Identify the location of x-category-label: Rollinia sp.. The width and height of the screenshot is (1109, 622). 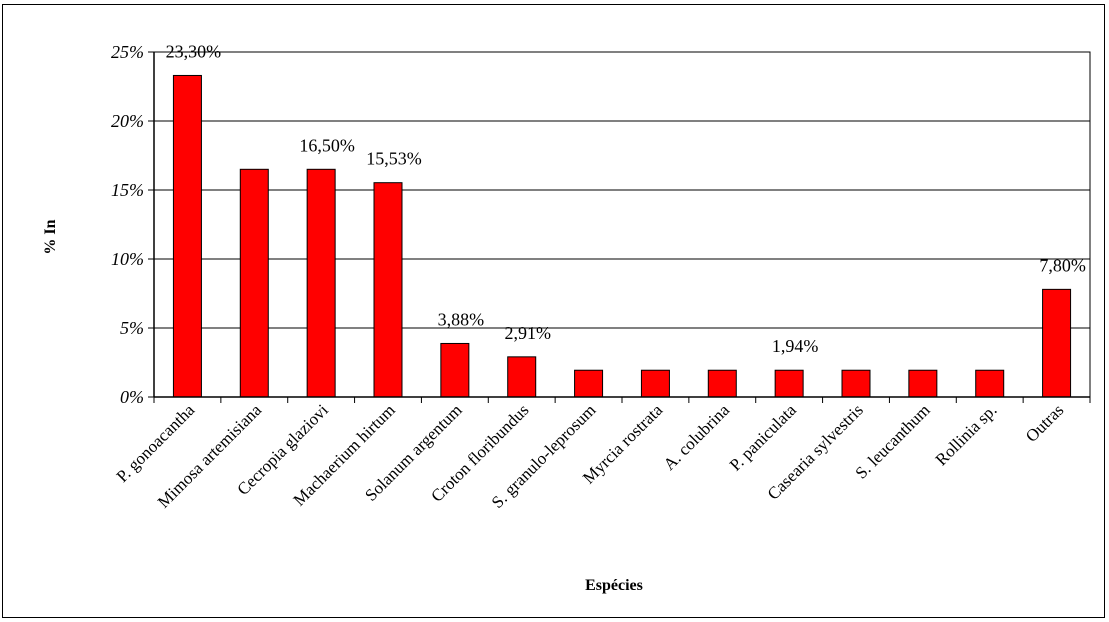
(966, 434).